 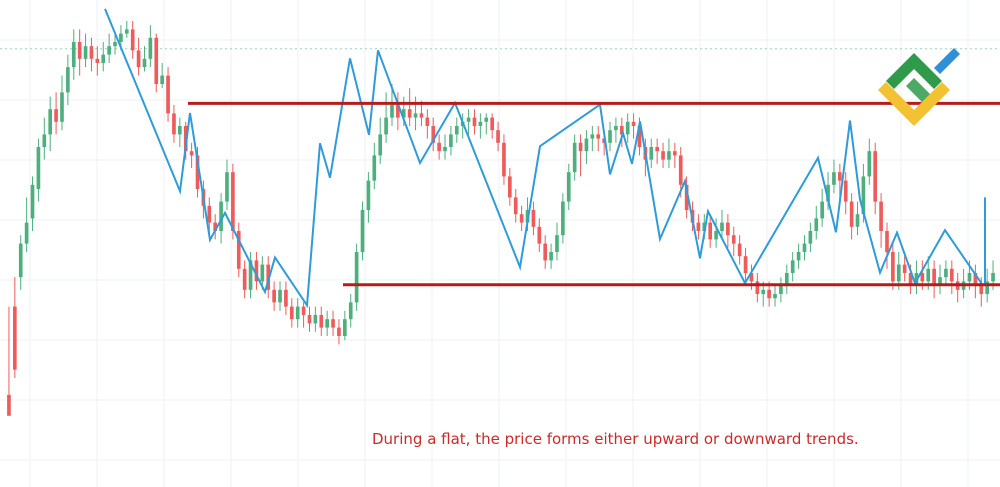 What do you see at coordinates (947, 61) in the screenshot?
I see `logo-blue-bar` at bounding box center [947, 61].